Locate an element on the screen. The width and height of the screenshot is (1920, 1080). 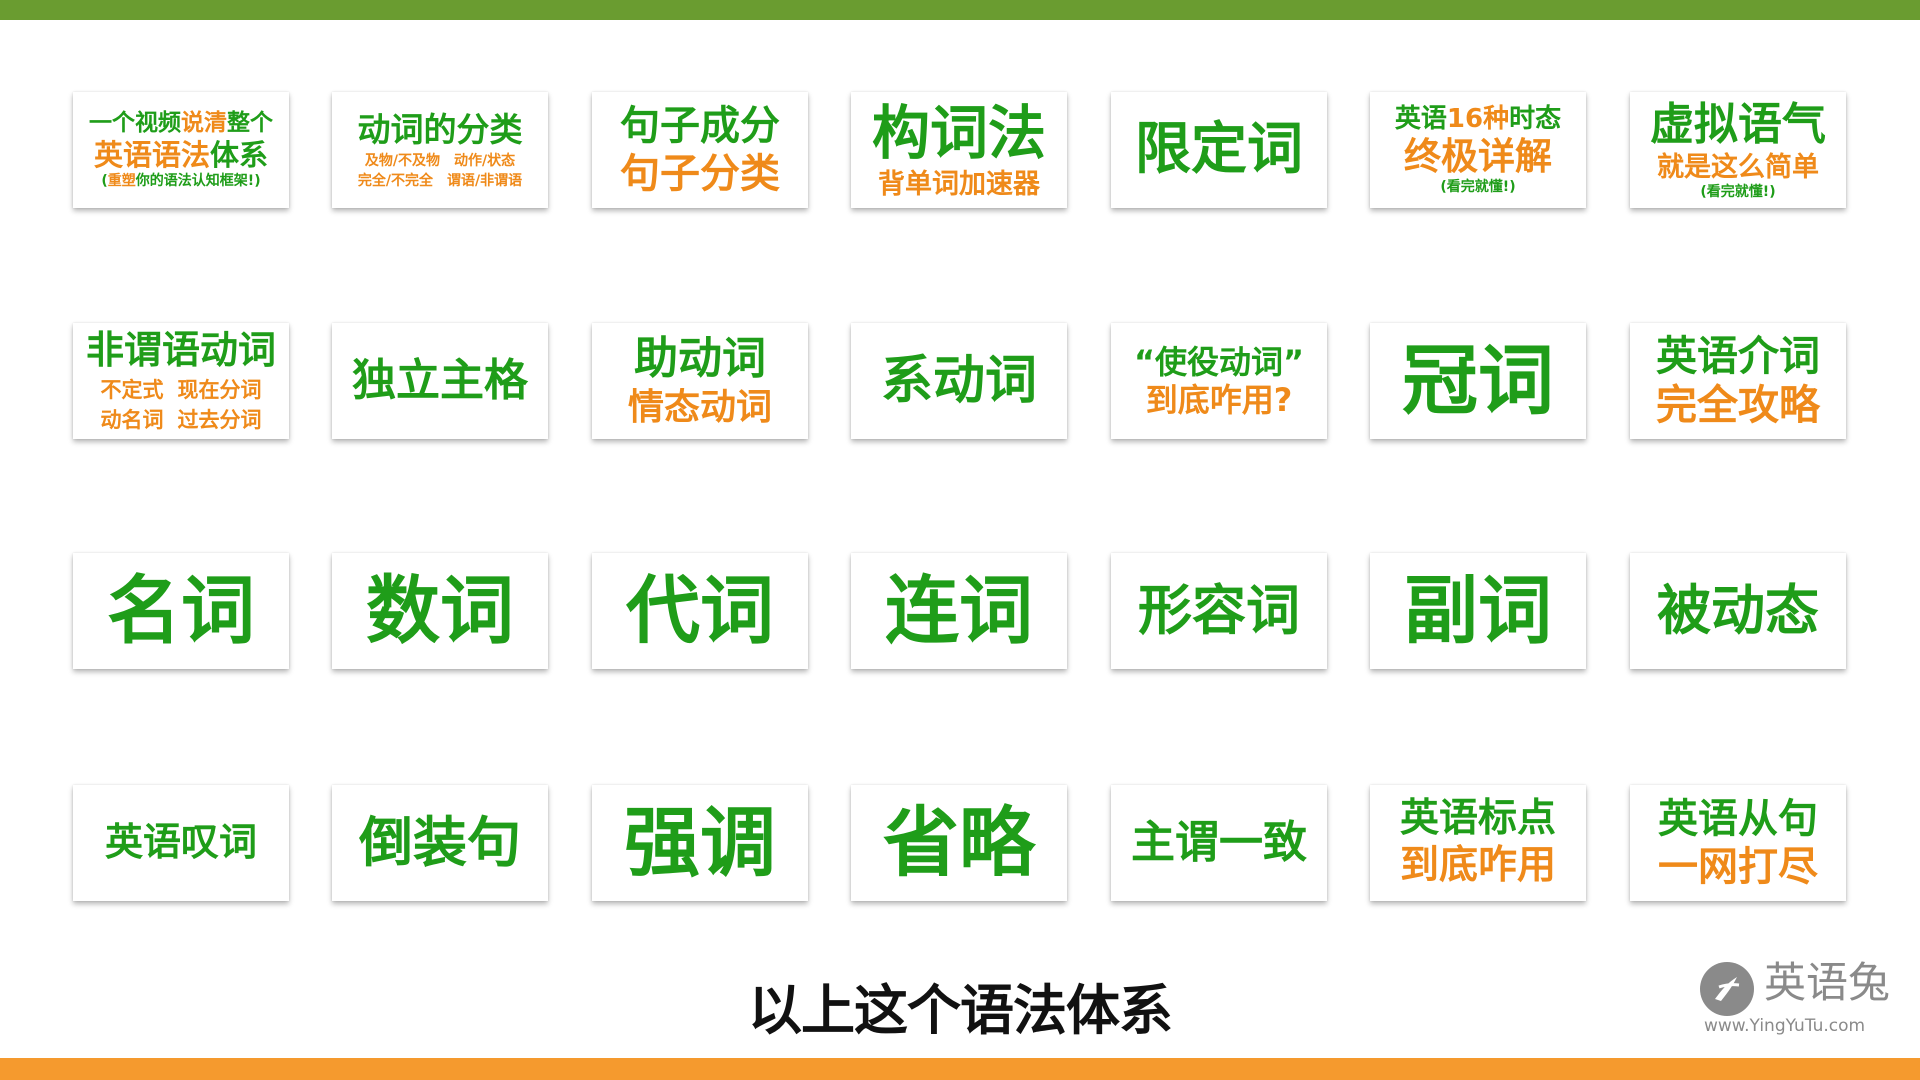
card-text: 16种 is located at coordinates (1478, 118).